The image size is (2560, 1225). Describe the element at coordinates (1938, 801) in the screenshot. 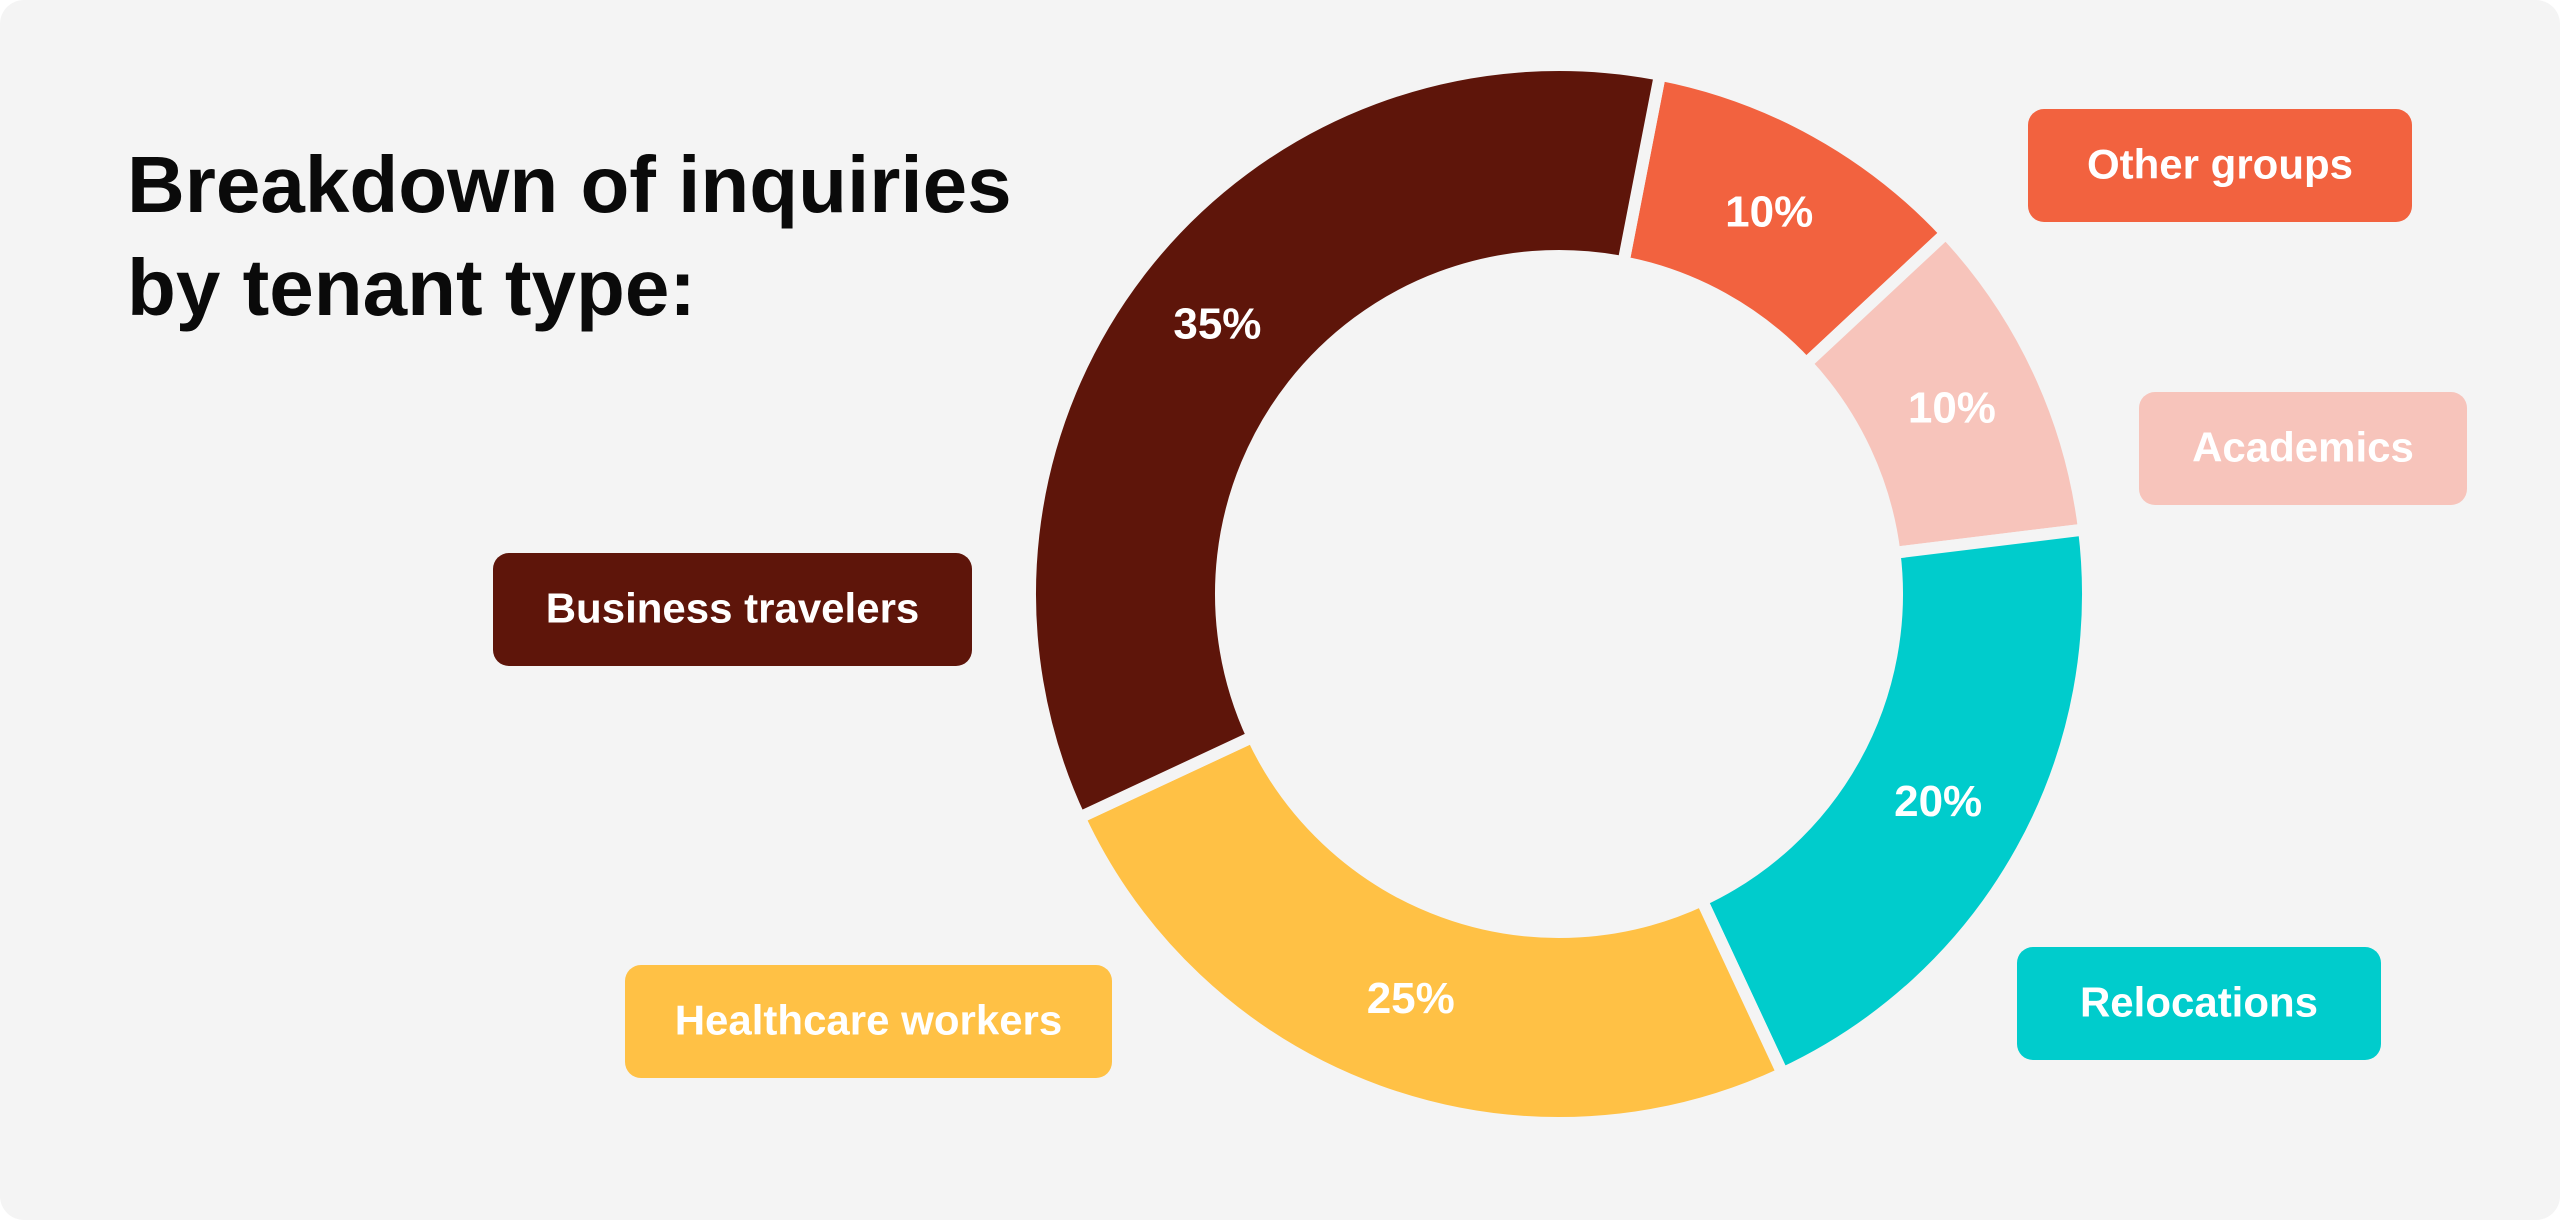

I see `value-label: 20%` at that location.